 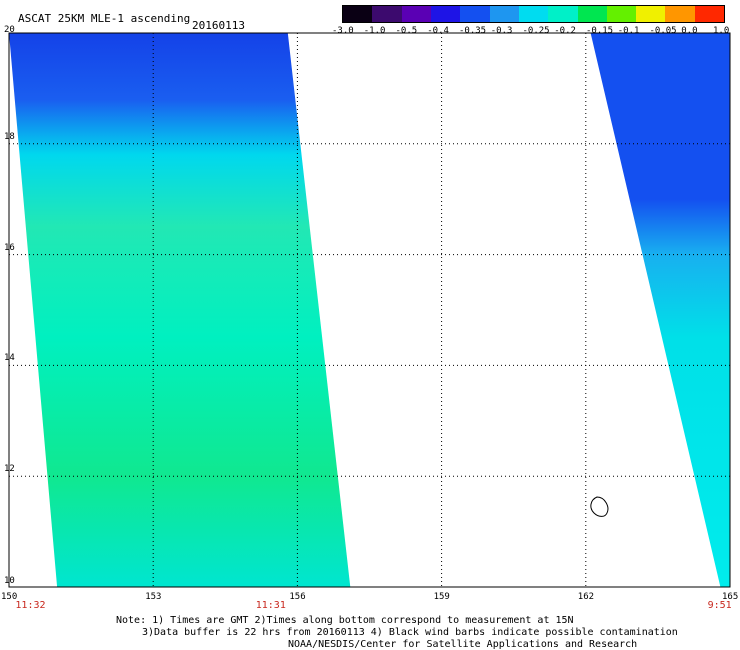 What do you see at coordinates (586, 597) in the screenshot?
I see `longitude-label: 162` at bounding box center [586, 597].